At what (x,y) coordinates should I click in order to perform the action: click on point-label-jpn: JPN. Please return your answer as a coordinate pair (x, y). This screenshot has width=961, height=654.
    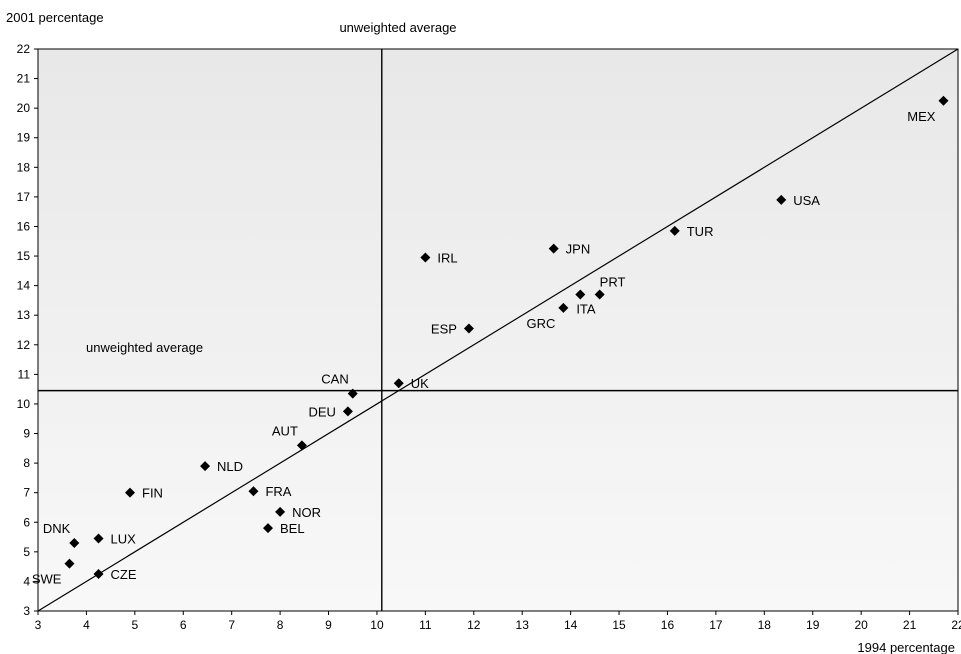
    Looking at the image, I should click on (578, 249).